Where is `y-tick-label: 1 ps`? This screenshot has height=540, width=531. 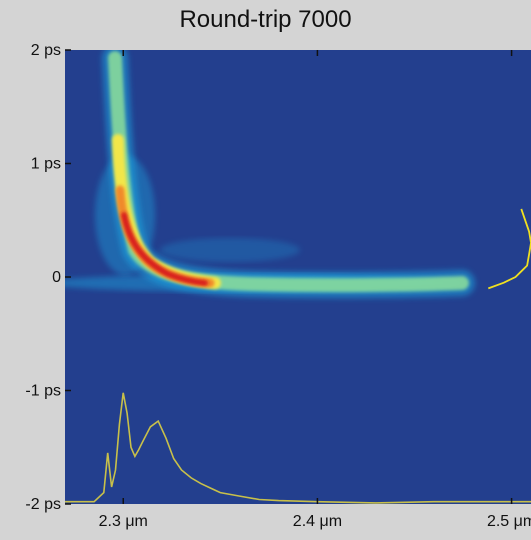 y-tick-label: 1 ps is located at coordinates (46, 164).